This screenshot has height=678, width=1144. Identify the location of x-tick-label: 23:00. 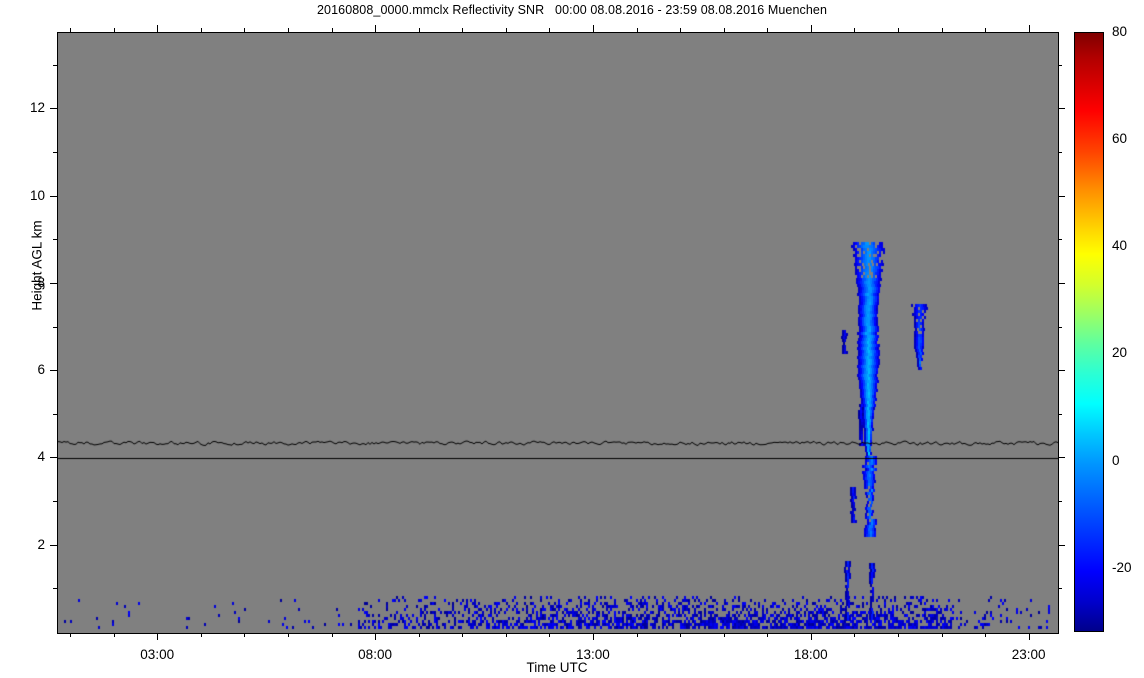
(1028, 654).